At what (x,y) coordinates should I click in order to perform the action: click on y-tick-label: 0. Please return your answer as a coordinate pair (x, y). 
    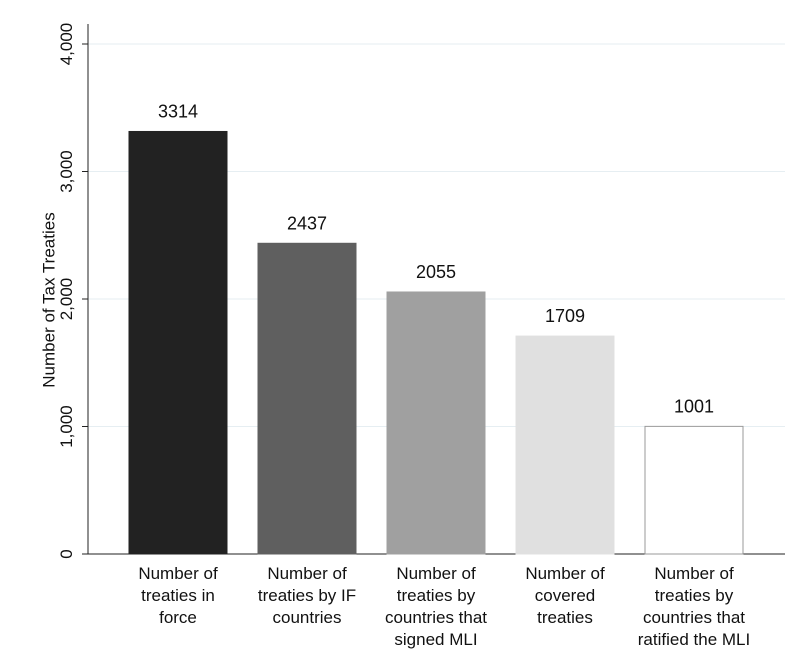
    Looking at the image, I should click on (66, 553).